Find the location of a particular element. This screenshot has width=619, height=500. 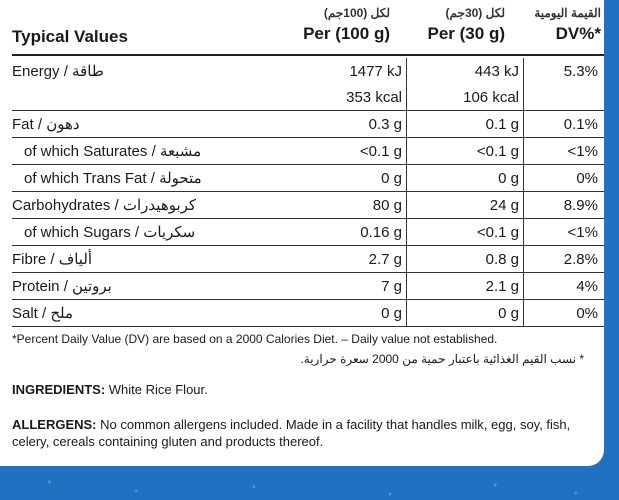

nutrient-name: Protein / بروتين is located at coordinates (159, 286).